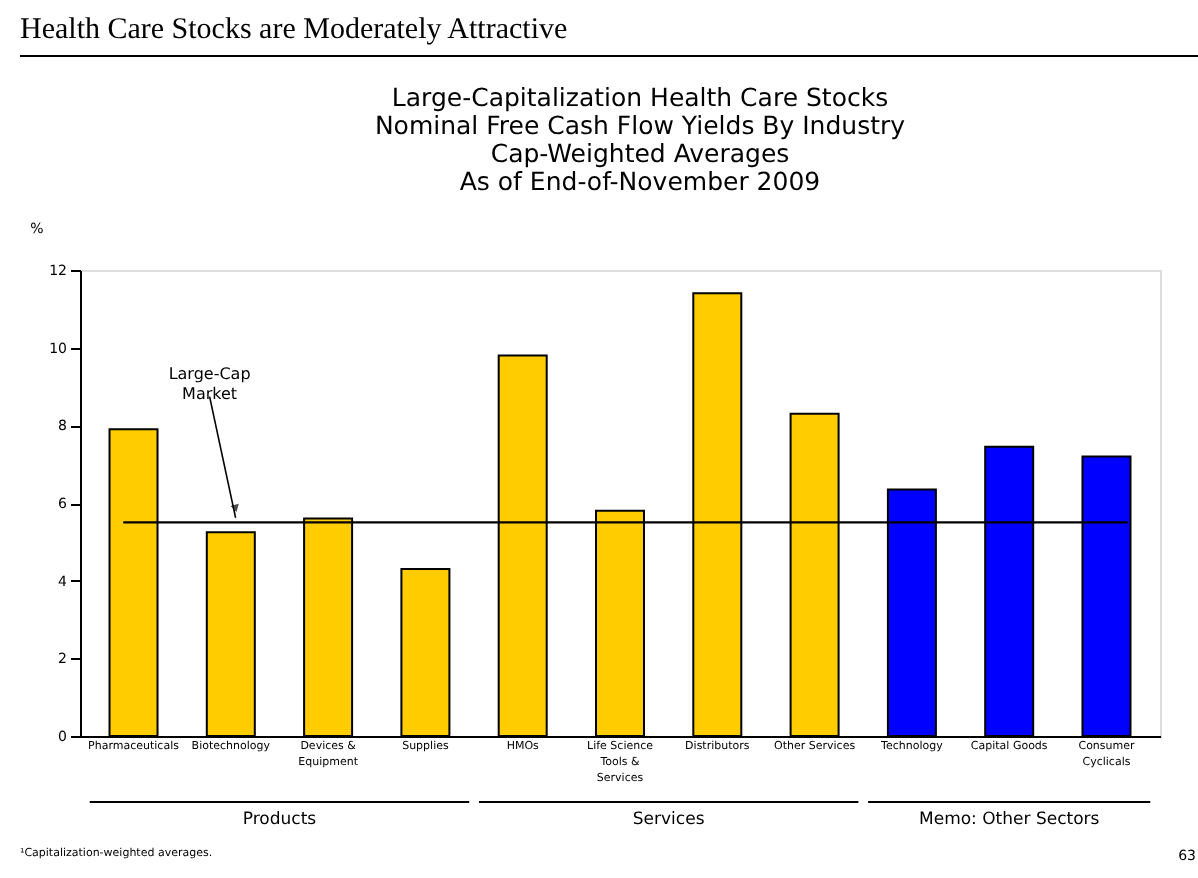 This screenshot has height=878, width=1198. I want to click on text: Services, so click(669, 820).